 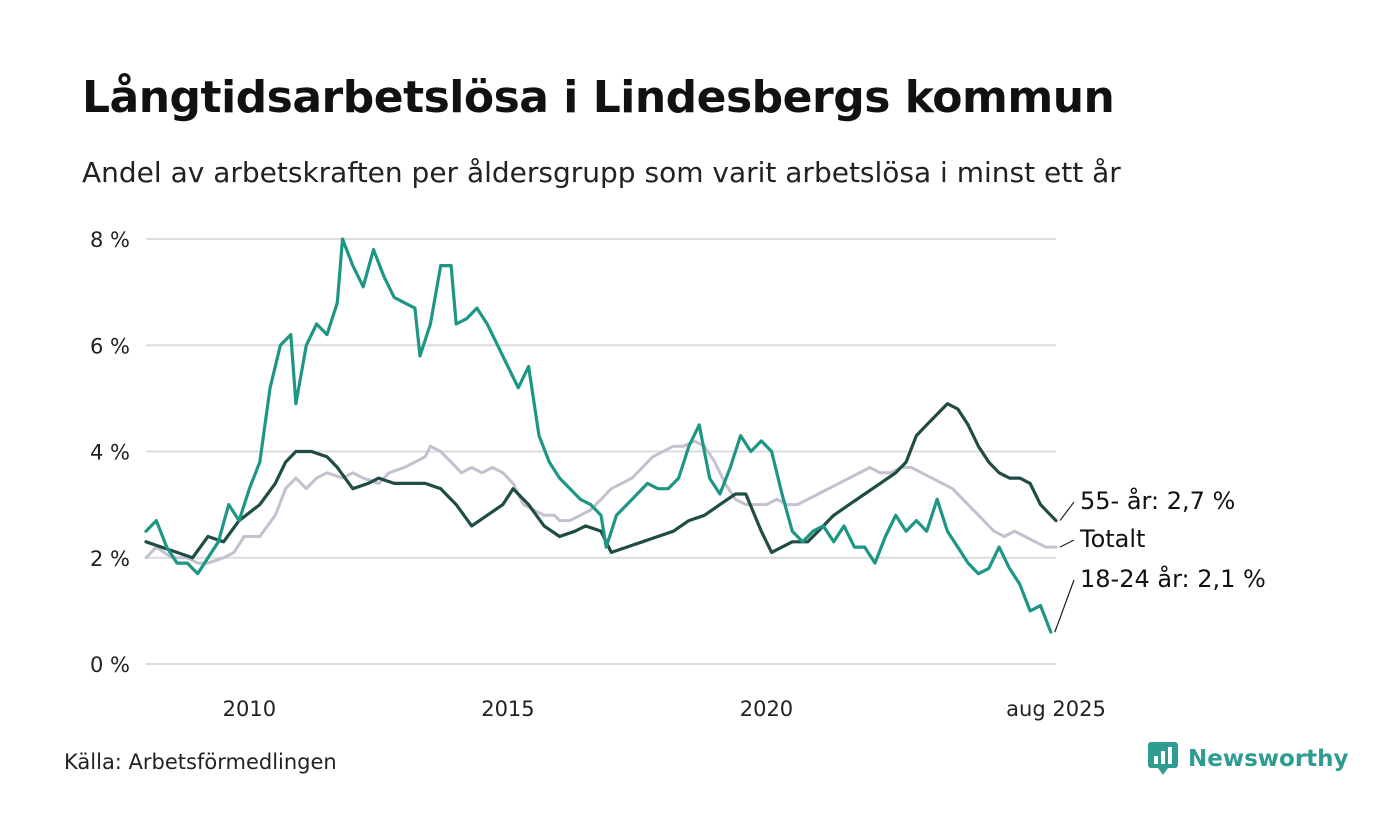 I want to click on y-tick-label: 8 %, so click(x=110, y=240).